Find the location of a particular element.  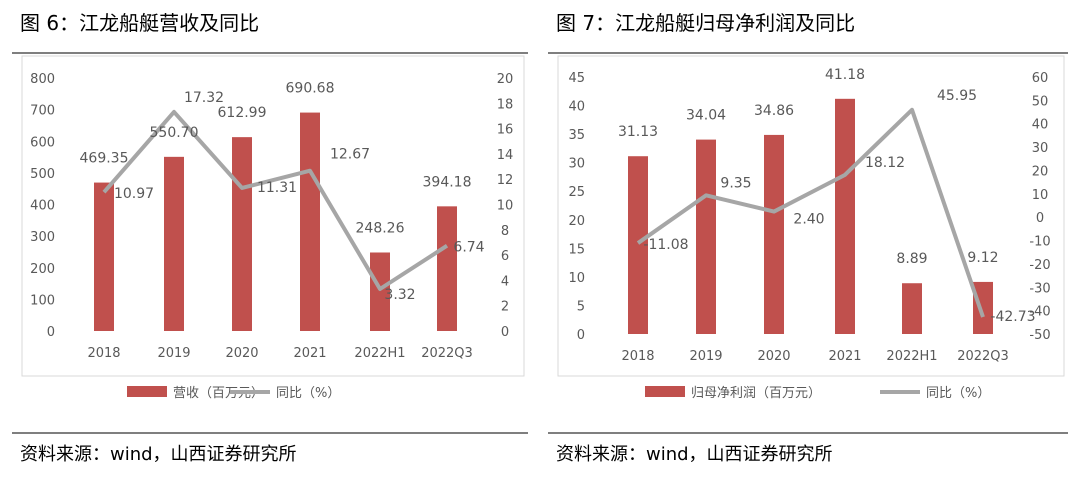

y-right-tick: 50 is located at coordinates (1040, 101).